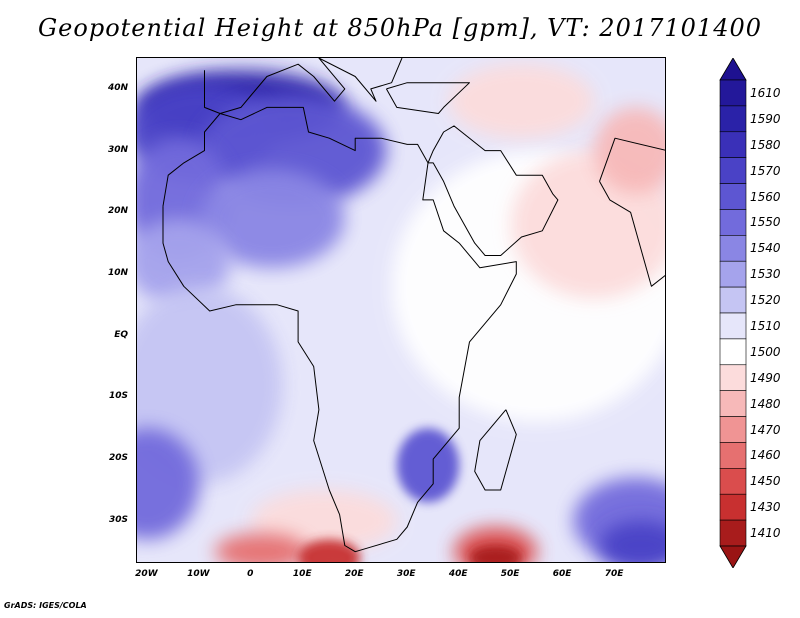 Image resolution: width=800 pixels, height=618 pixels. Describe the element at coordinates (117, 272) in the screenshot. I see `lat-tick-label: 10N` at that location.